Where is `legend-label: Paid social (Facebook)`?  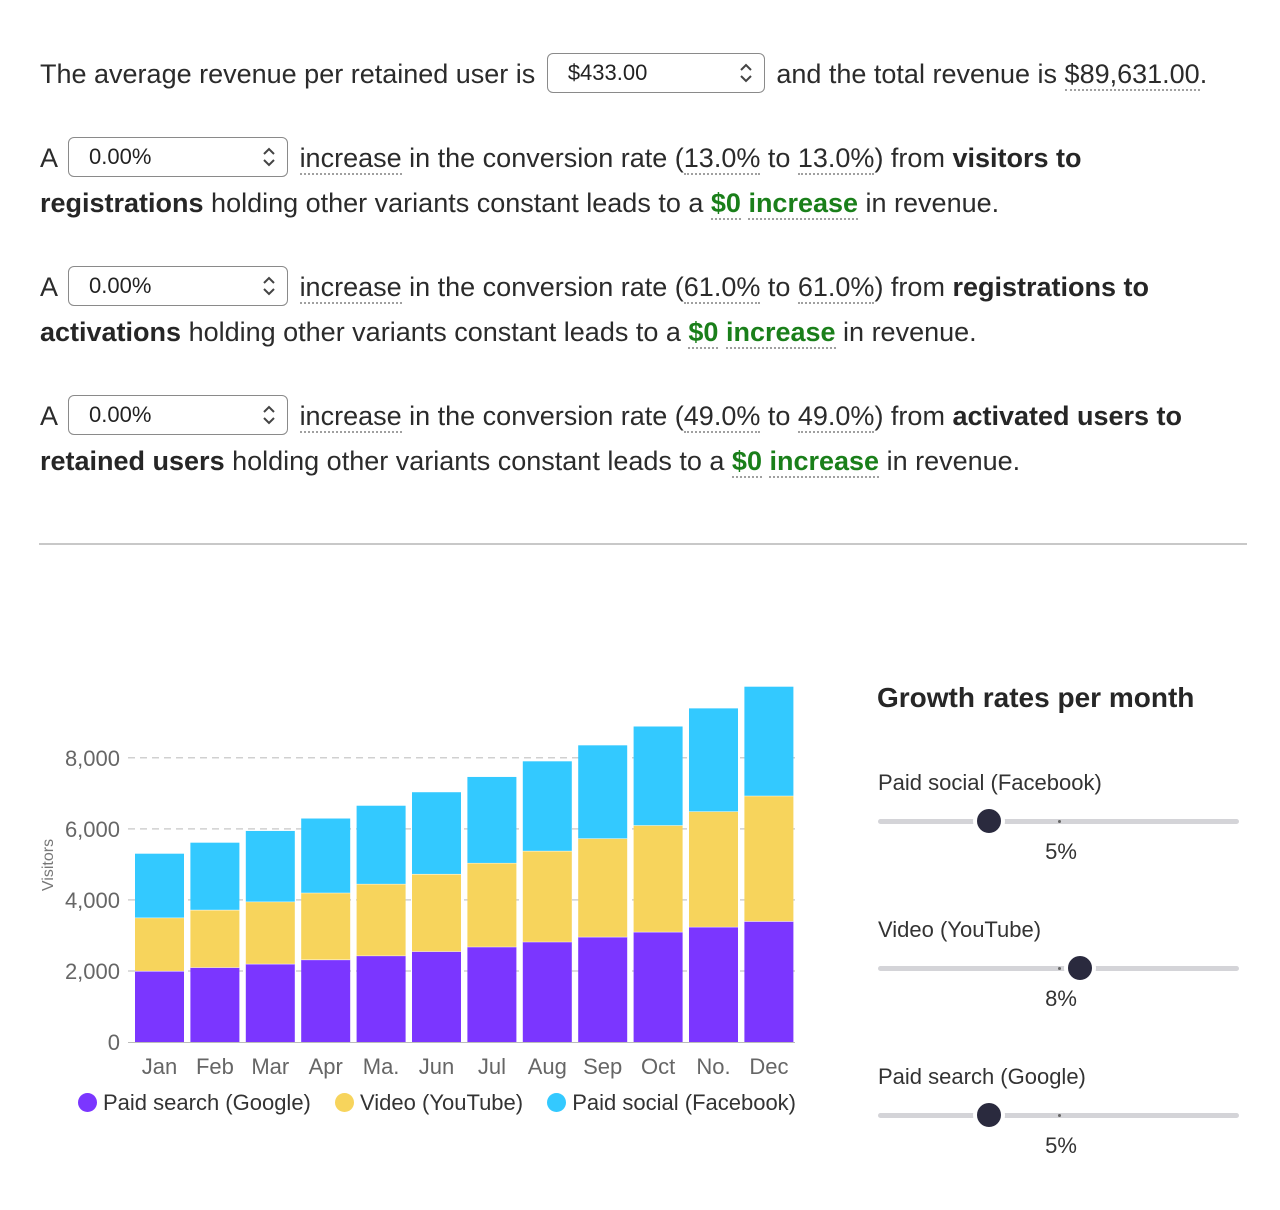
legend-label: Paid social (Facebook) is located at coordinates (684, 1102).